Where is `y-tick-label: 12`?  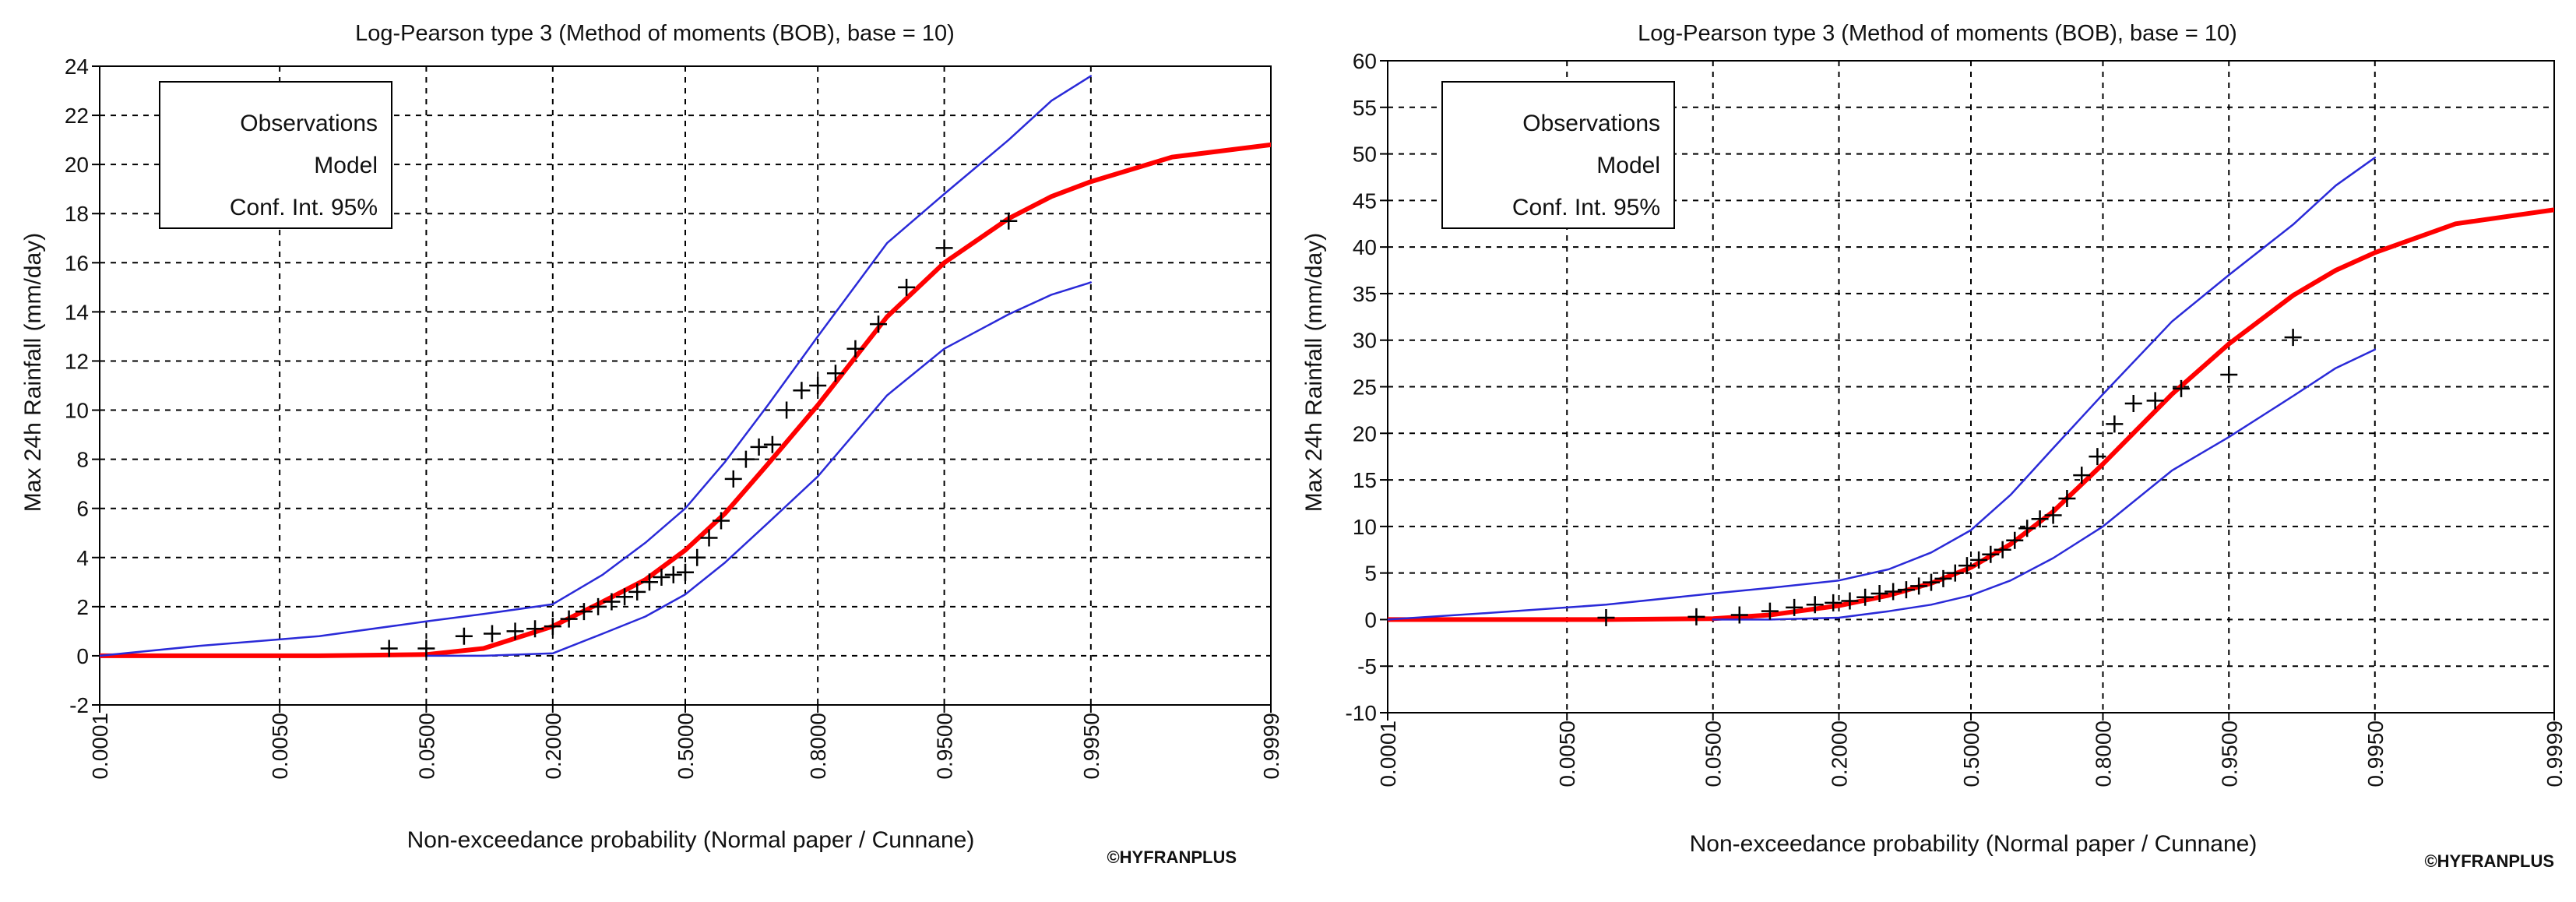 y-tick-label: 12 is located at coordinates (77, 361).